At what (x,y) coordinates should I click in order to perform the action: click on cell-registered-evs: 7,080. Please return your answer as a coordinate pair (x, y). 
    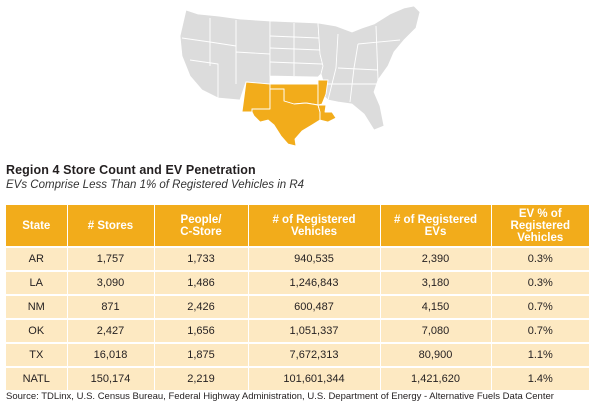
    Looking at the image, I should click on (436, 330).